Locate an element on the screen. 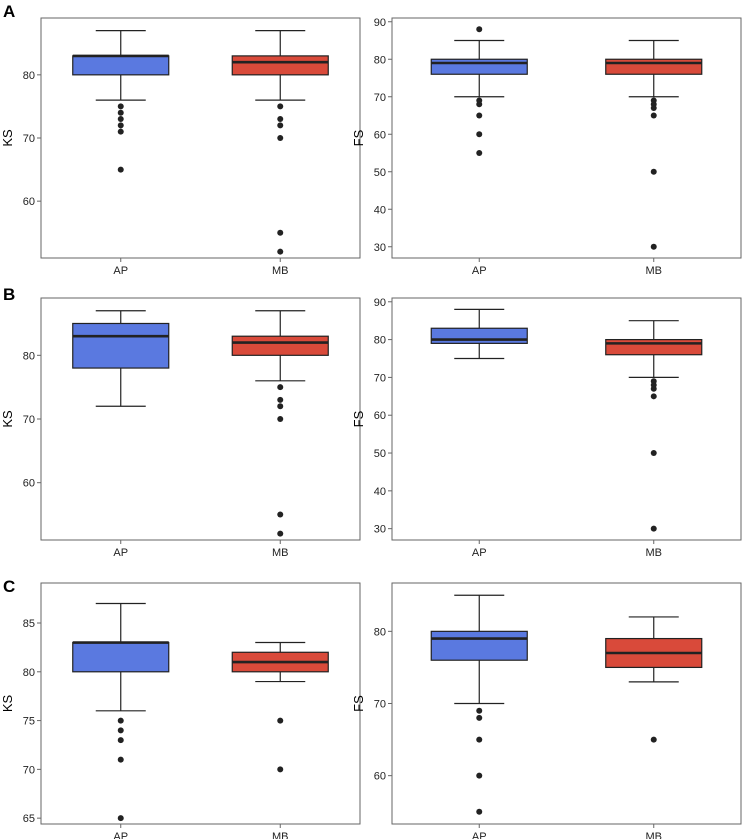 The image size is (749, 839). panel-label-b: B is located at coordinates (9, 294).